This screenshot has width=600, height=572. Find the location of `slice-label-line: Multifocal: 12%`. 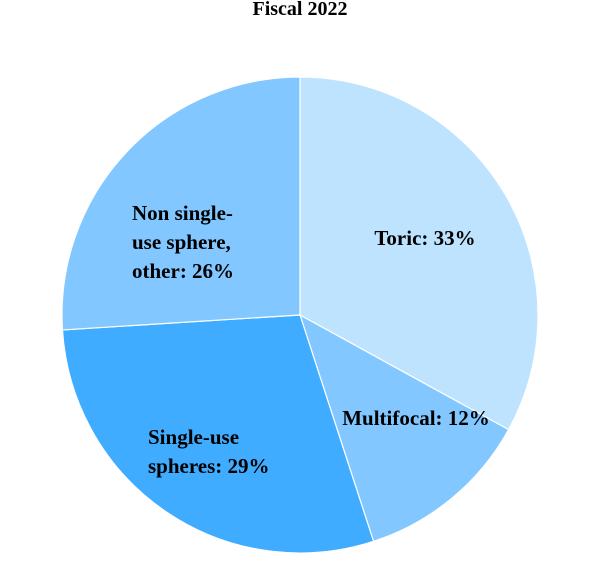

slice-label-line: Multifocal: 12% is located at coordinates (416, 418).